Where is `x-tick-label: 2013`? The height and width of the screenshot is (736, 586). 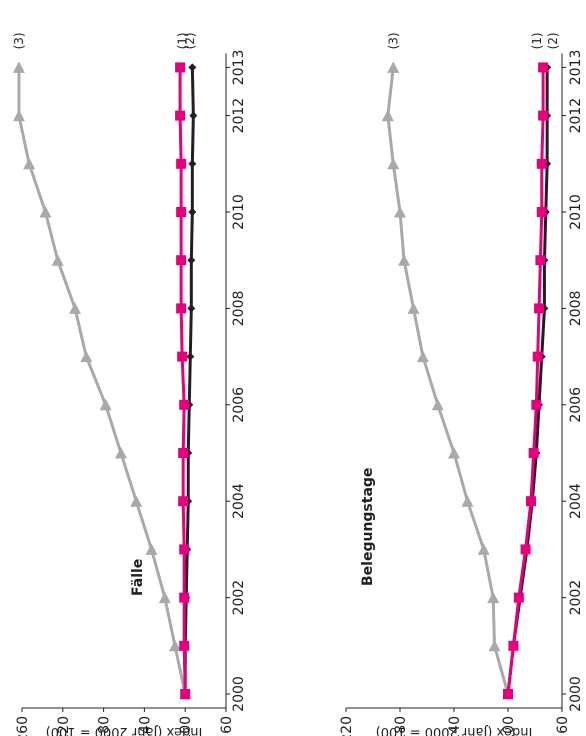
x-tick-label: 2013 is located at coordinates (576, 68).